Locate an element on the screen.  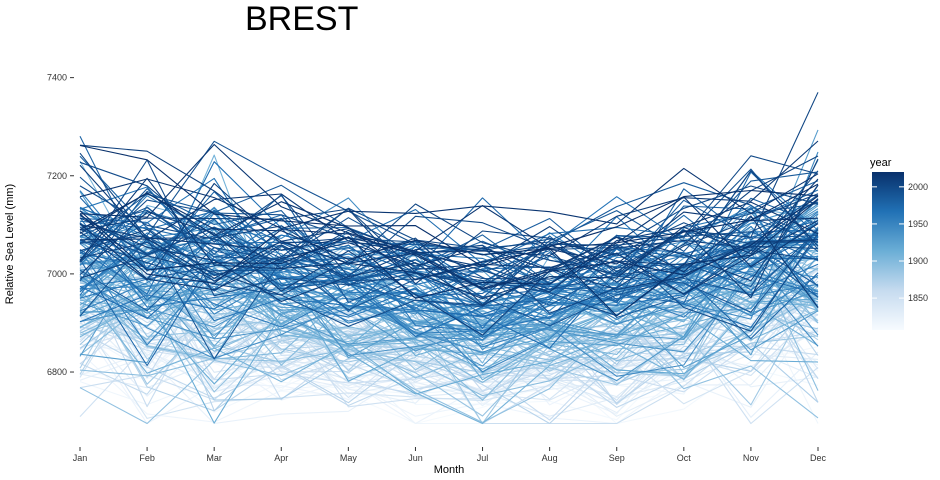
legend-ticks: 1850 1900 1950 2000 is located at coordinates (900, 242).